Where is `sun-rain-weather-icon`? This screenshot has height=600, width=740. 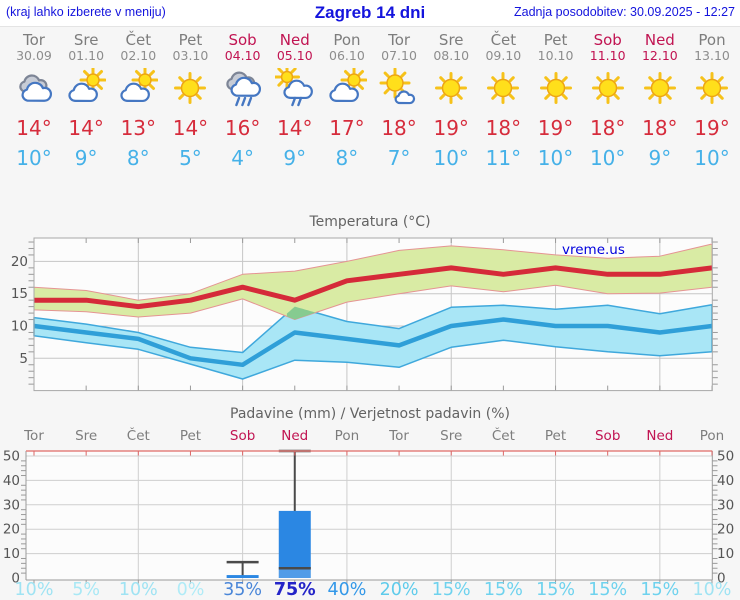
sun-rain-weather-icon is located at coordinates (293, 85).